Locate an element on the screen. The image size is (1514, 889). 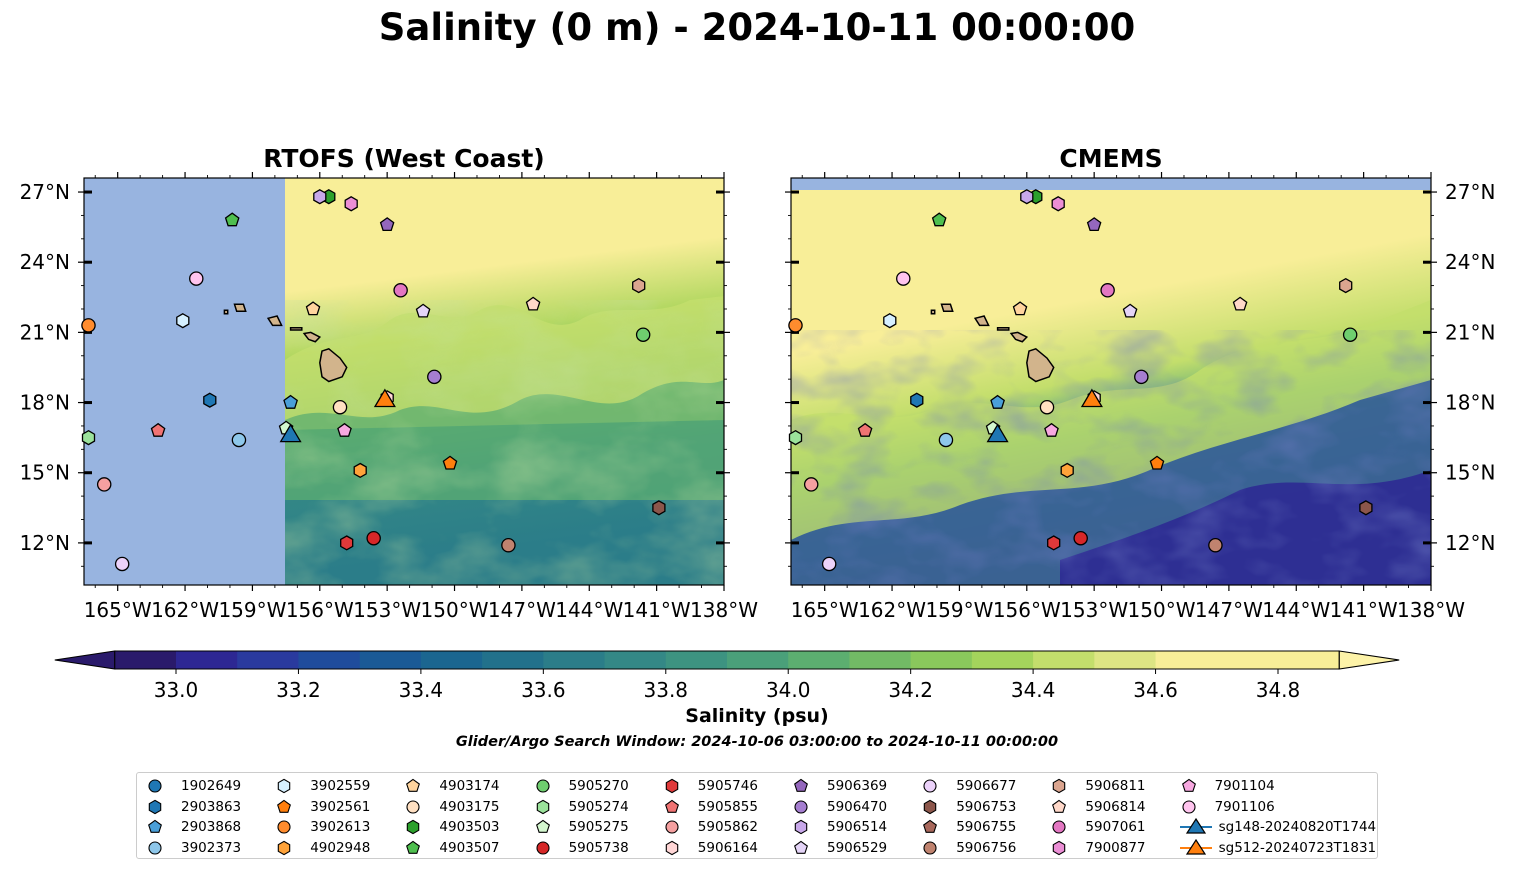
legend-glider-triangle is located at coordinates (1195, 847).